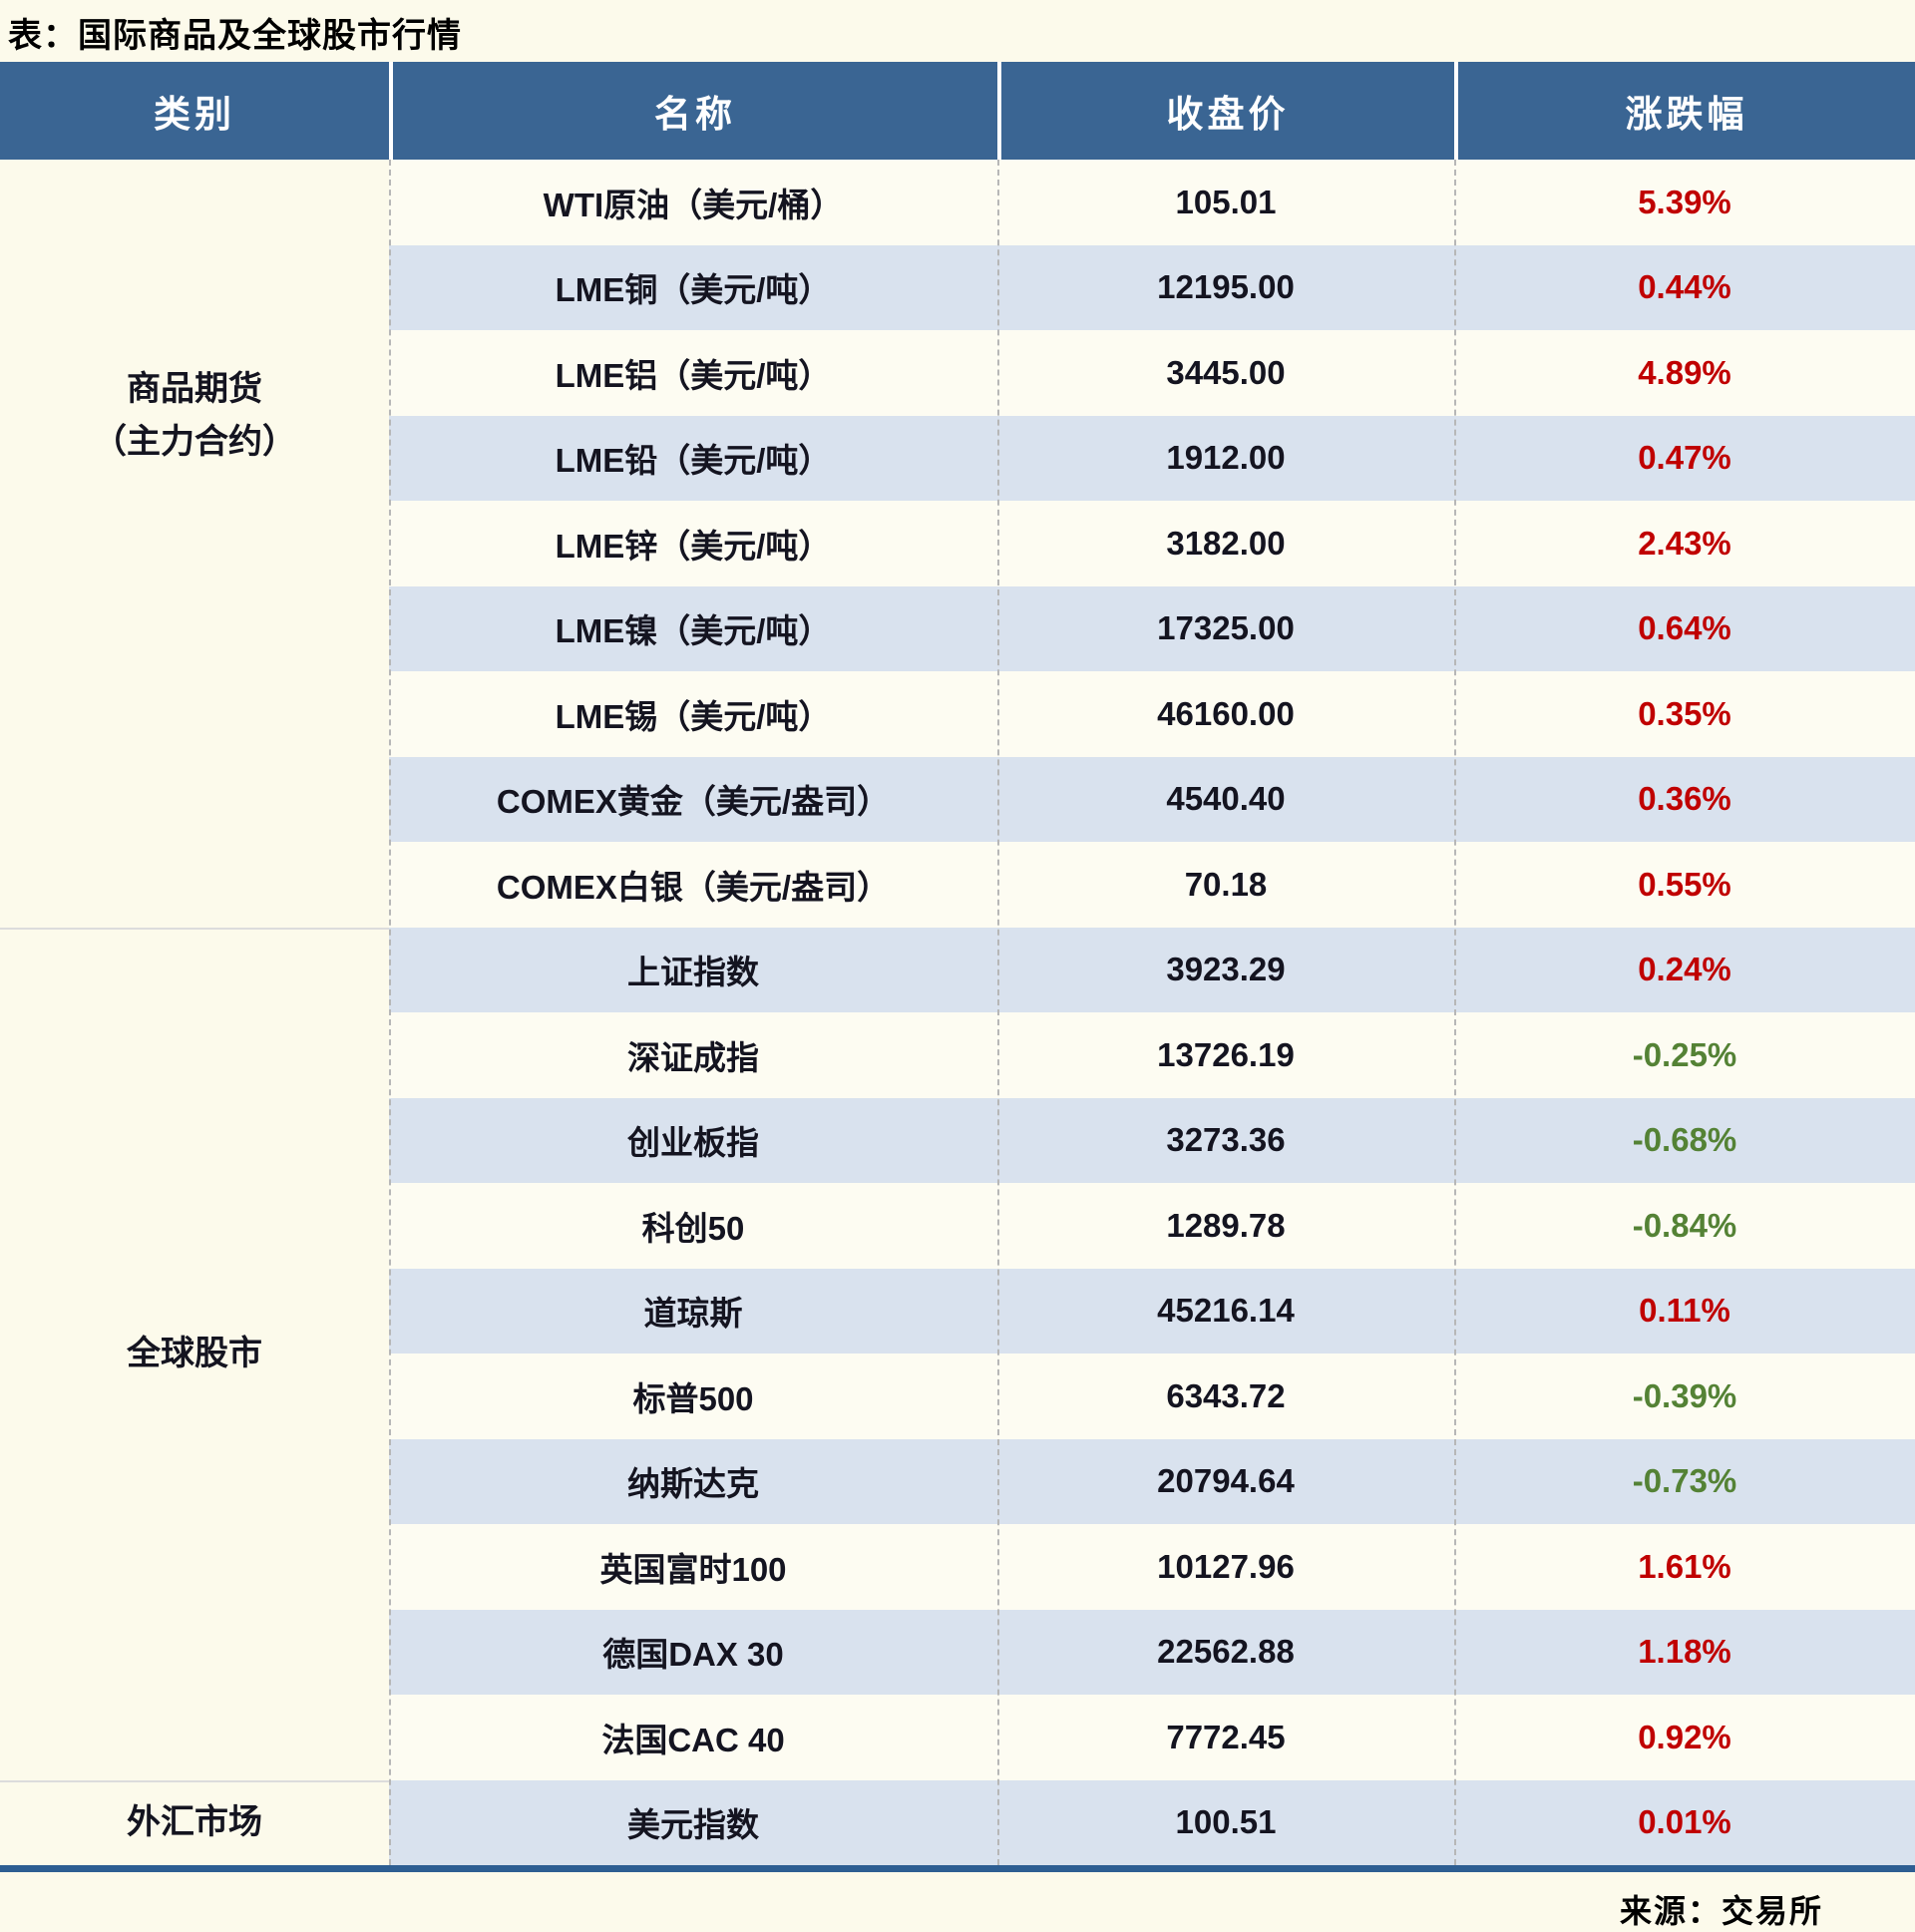  Describe the element at coordinates (1225, 628) in the screenshot. I see `close-price-cell: 17325.00` at that location.